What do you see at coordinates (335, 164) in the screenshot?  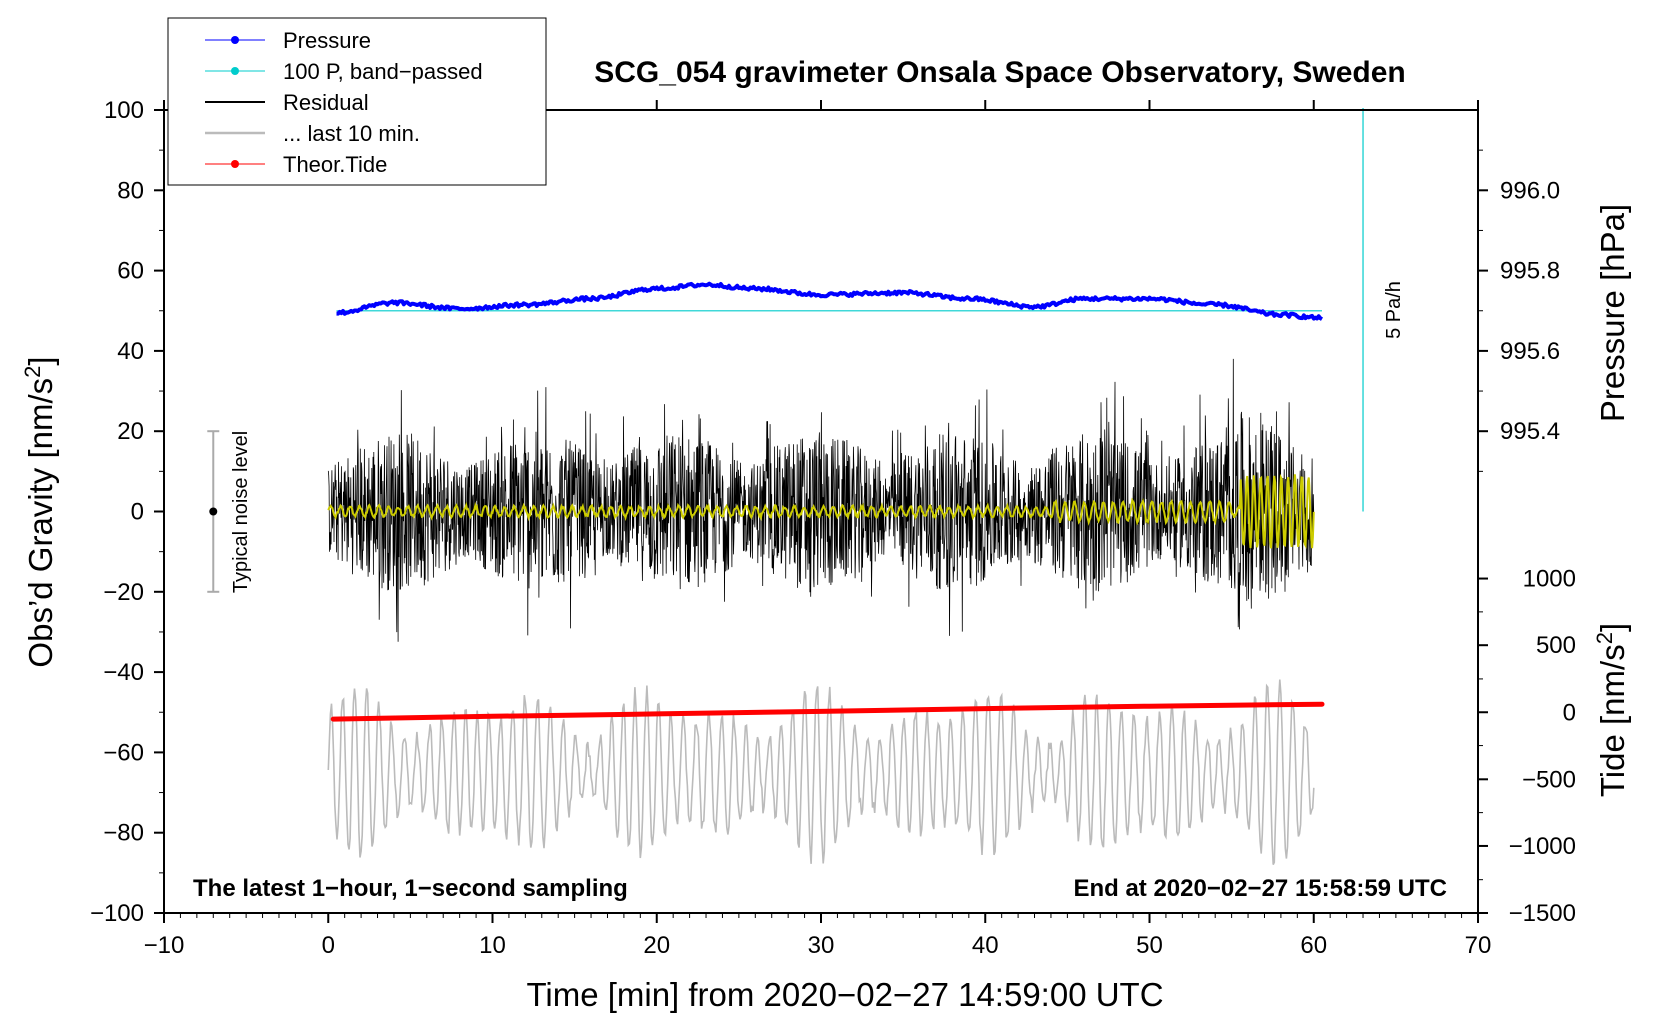 I see `legend-label-theor-tide: Theor.Tide` at bounding box center [335, 164].